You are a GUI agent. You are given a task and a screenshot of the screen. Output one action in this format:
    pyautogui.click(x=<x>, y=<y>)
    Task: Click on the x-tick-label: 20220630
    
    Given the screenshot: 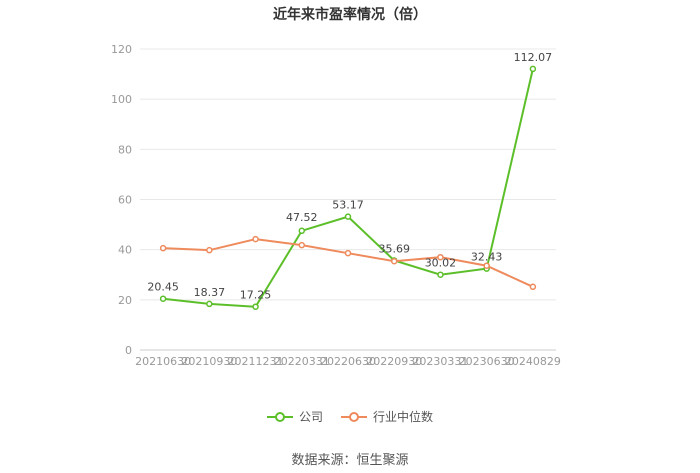 What is the action you would take?
    pyautogui.click(x=348, y=361)
    